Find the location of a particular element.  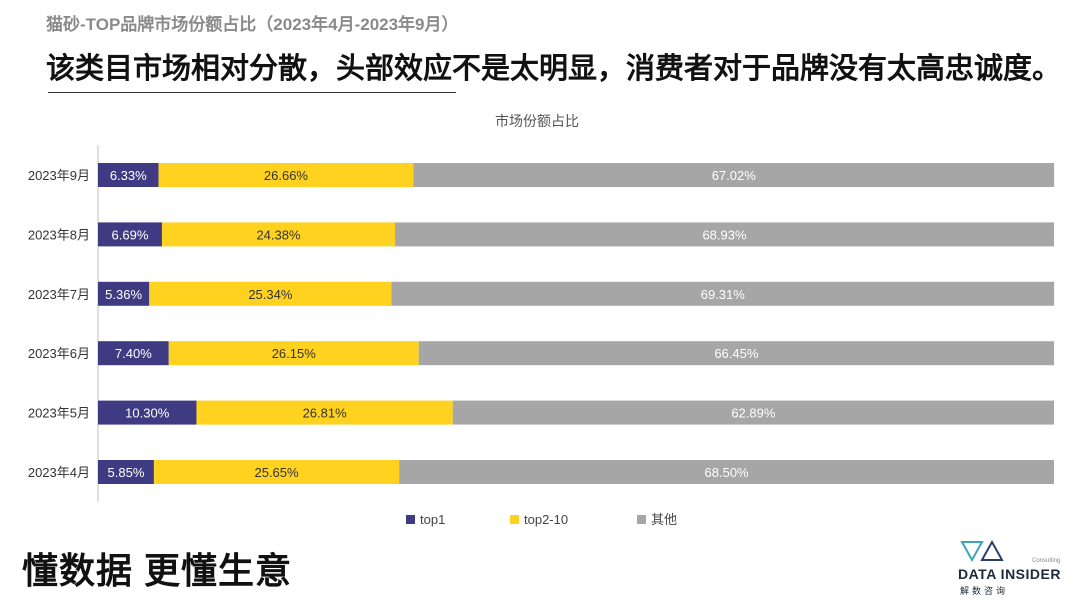

data-label: 26.15% is located at coordinates (294, 353).